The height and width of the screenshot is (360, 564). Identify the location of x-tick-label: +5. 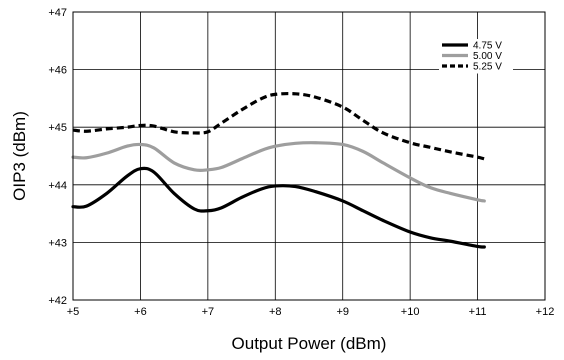
(73, 312).